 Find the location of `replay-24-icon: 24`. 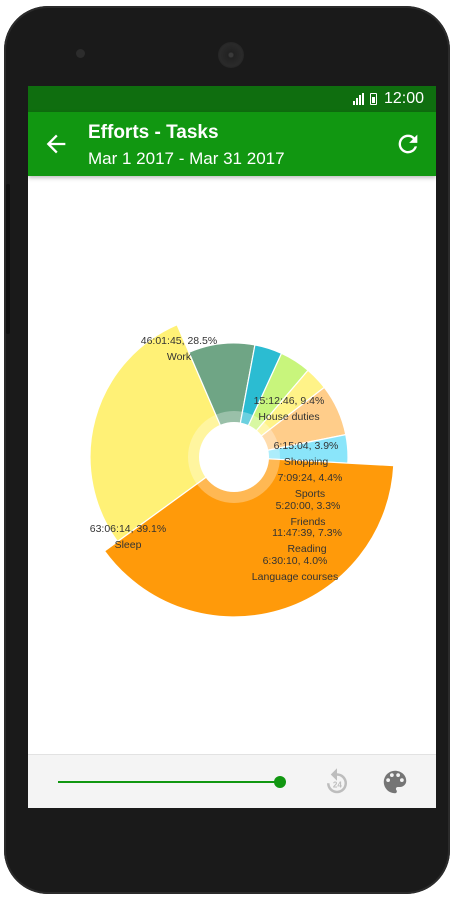

replay-24-icon: 24 is located at coordinates (337, 782).